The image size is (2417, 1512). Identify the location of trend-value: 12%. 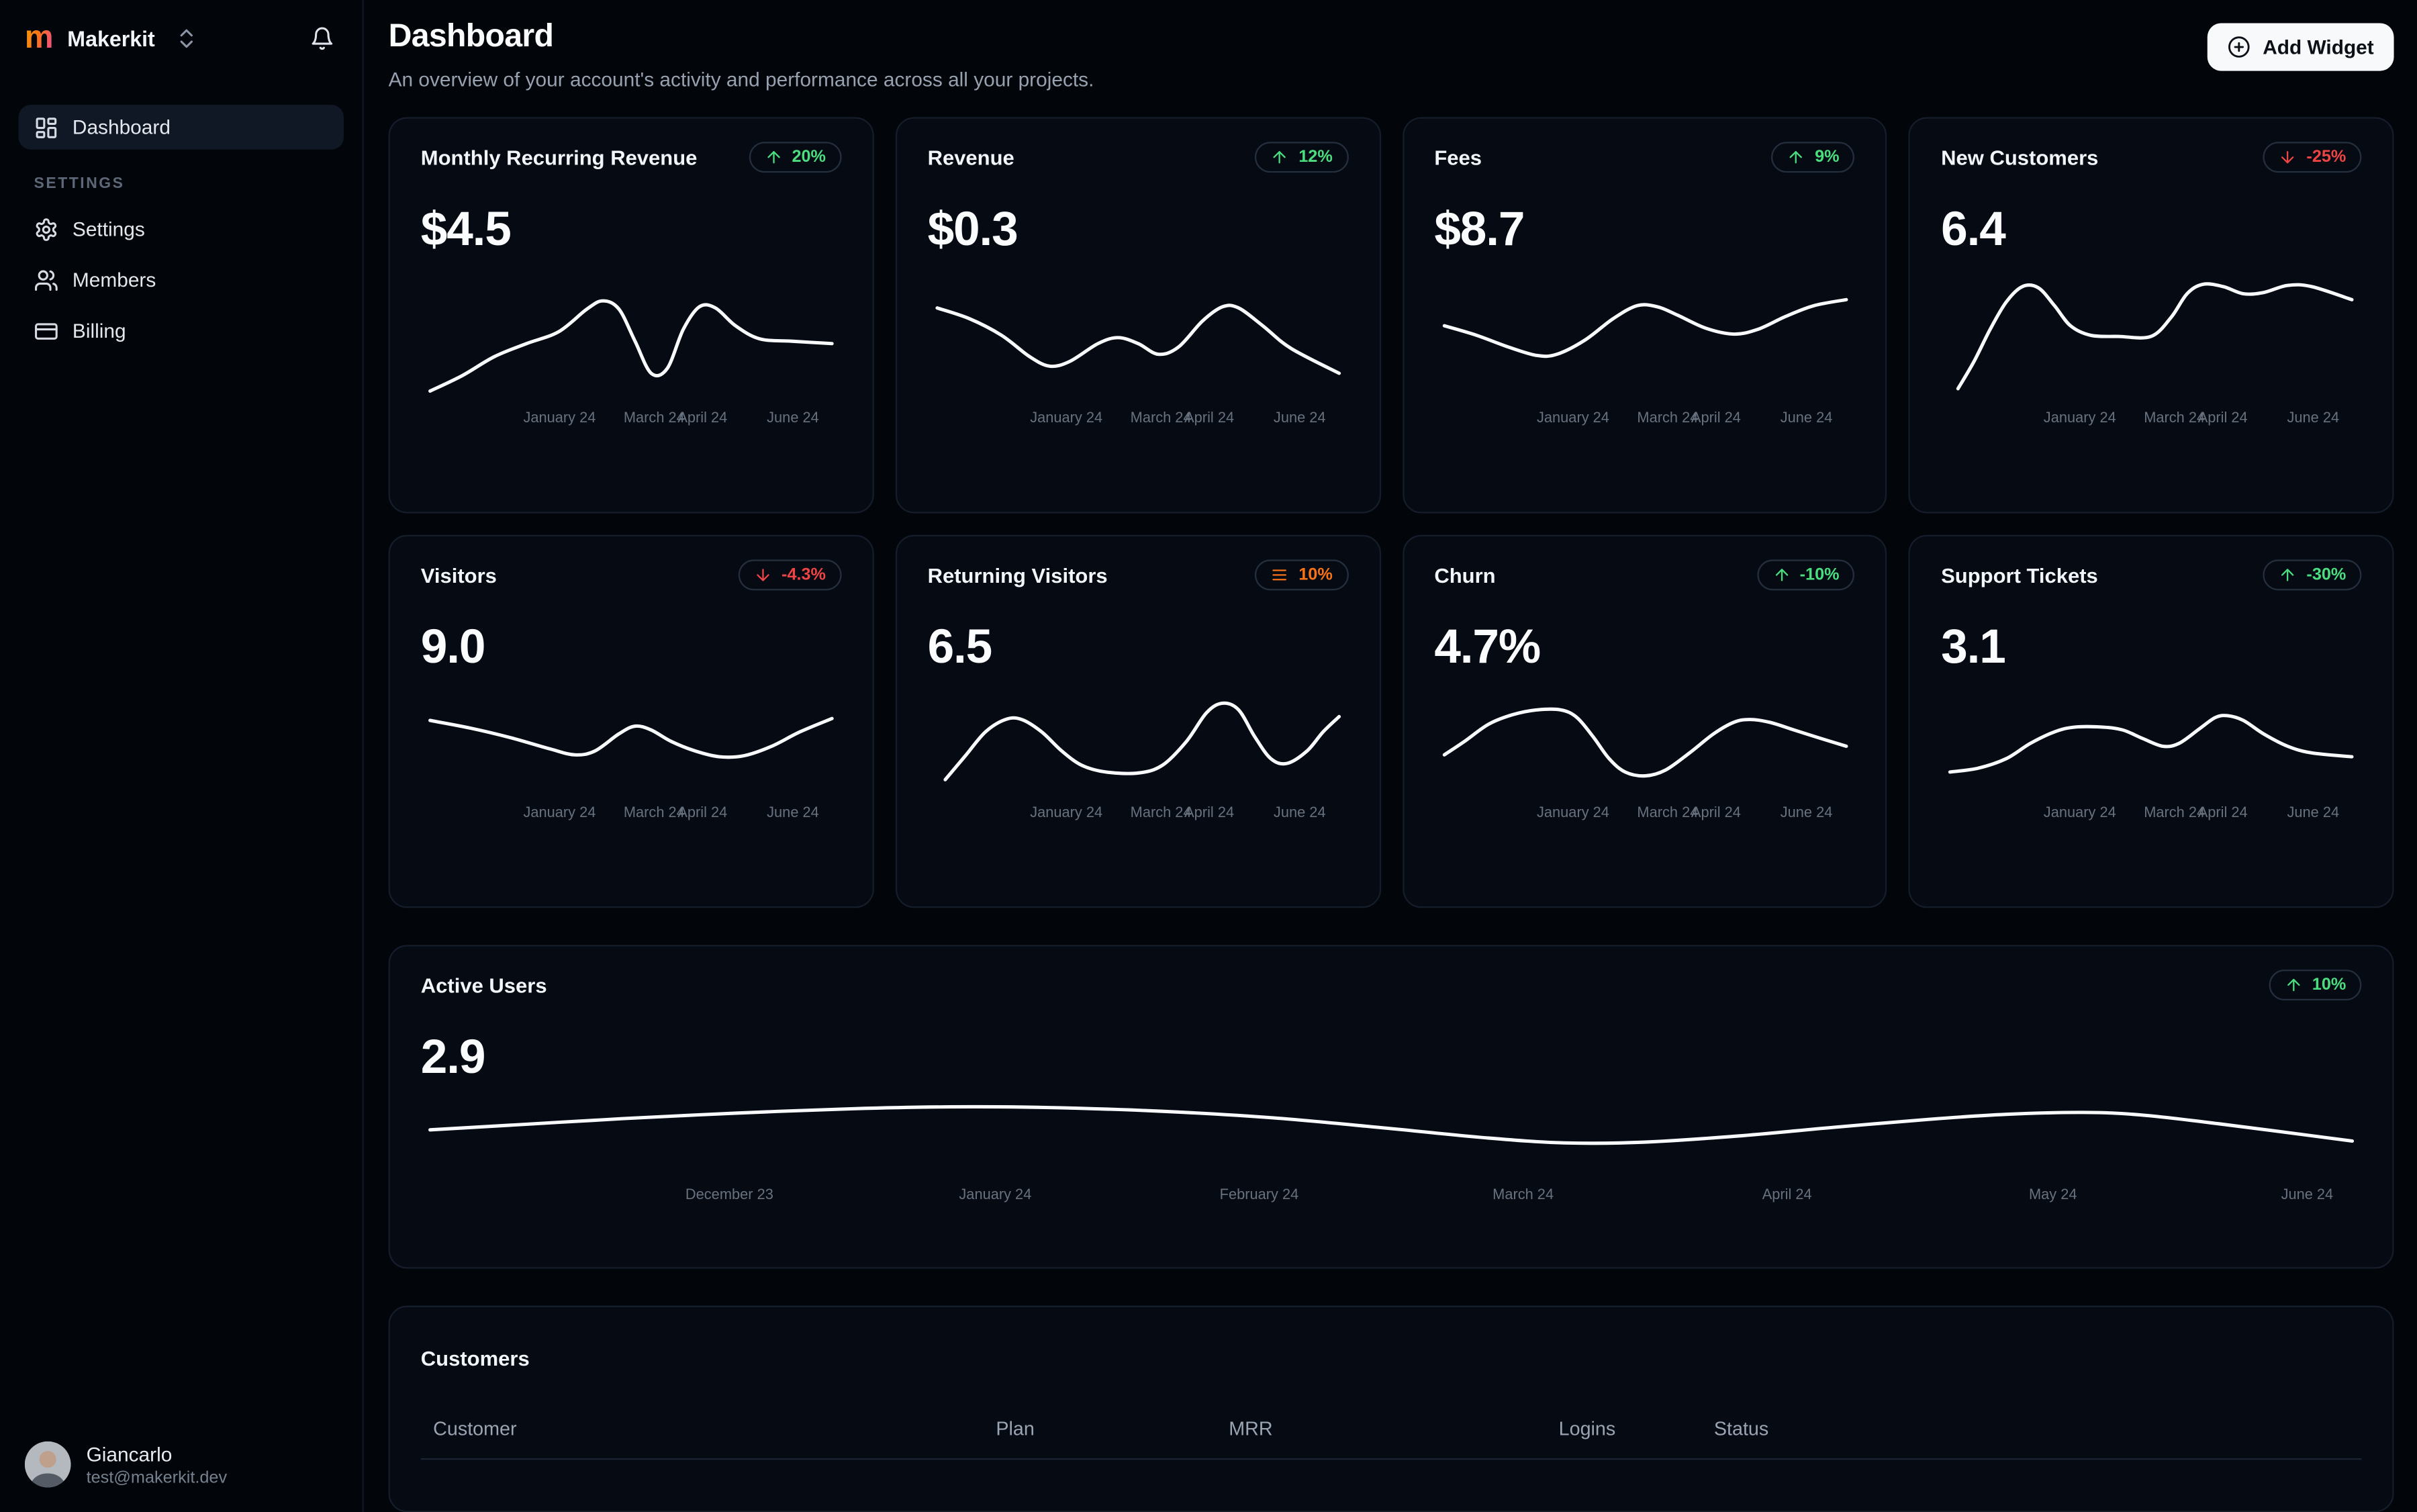
(1316, 157).